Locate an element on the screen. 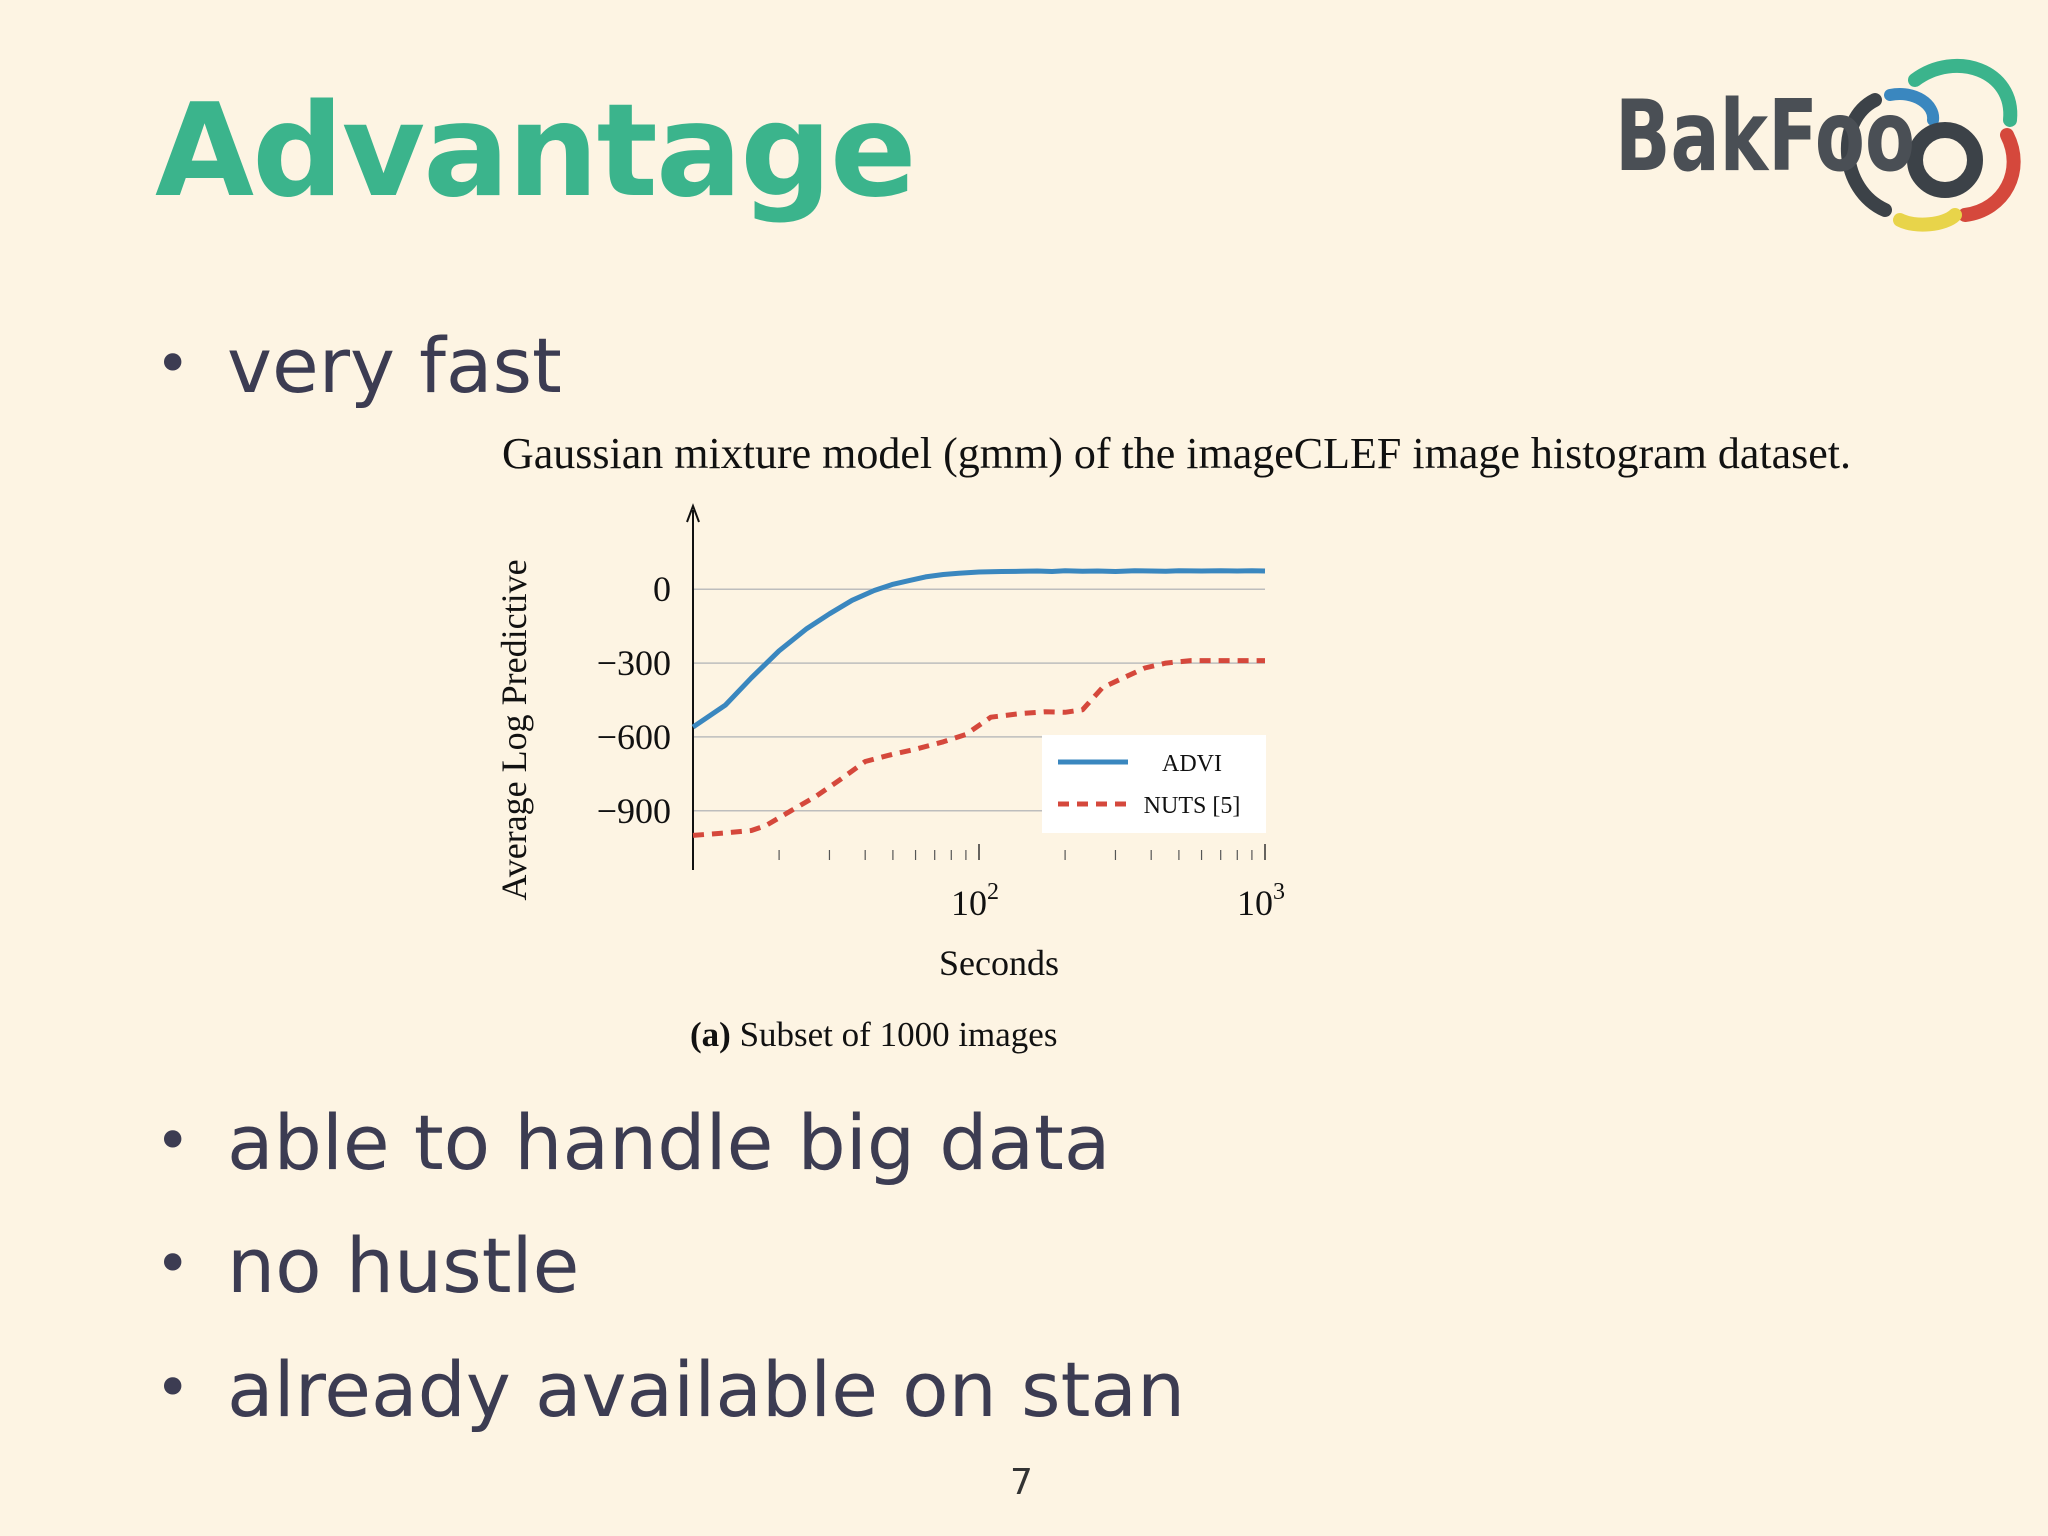 The height and width of the screenshot is (1536, 2048). legend-label: NUTS [5] is located at coordinates (1192, 806).